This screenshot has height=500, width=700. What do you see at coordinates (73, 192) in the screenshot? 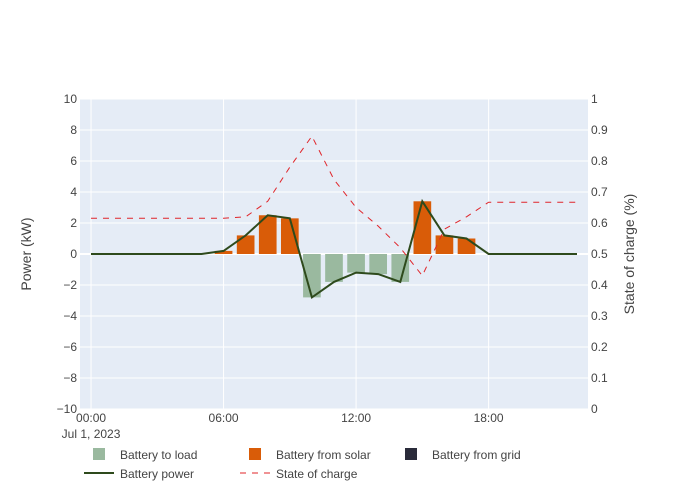
I see `y-tick-label: 4` at bounding box center [73, 192].